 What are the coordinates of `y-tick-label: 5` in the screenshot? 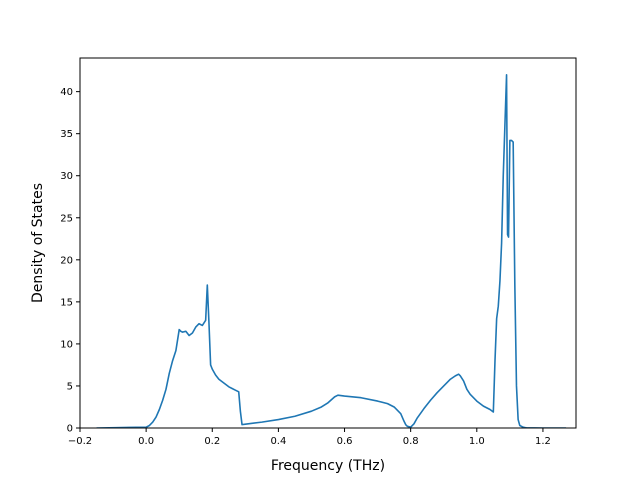 It's located at (70, 386).